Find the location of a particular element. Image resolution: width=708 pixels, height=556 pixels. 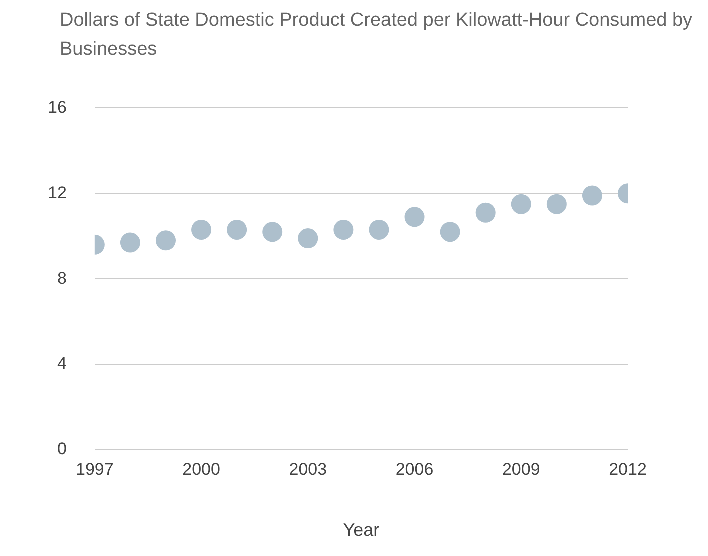

x-tick-label: 1997 is located at coordinates (95, 469).